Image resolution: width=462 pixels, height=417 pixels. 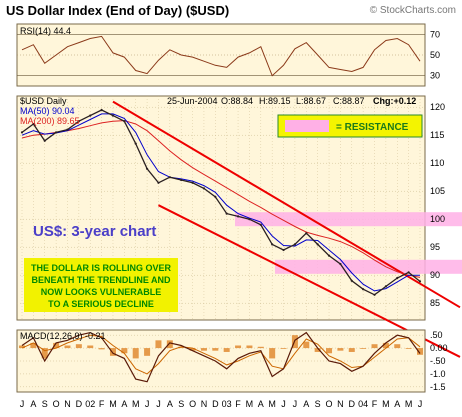 What do you see at coordinates (368, 266) in the screenshot?
I see `resistance-band` at bounding box center [368, 266].